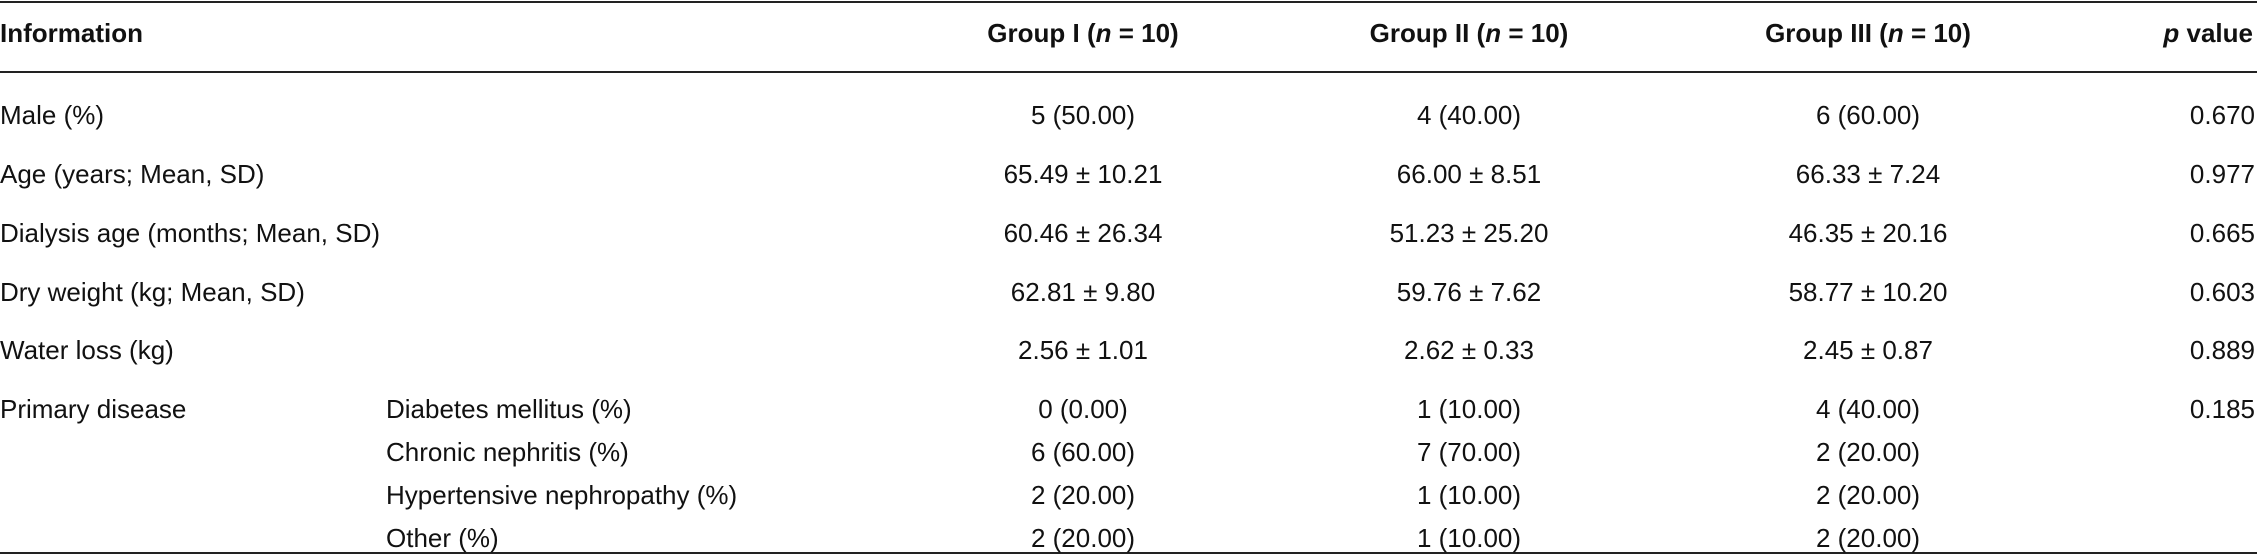 Image resolution: width=2257 pixels, height=554 pixels. Describe the element at coordinates (1868, 174) in the screenshot. I see `group-value: 66.33 ± 7.24` at that location.